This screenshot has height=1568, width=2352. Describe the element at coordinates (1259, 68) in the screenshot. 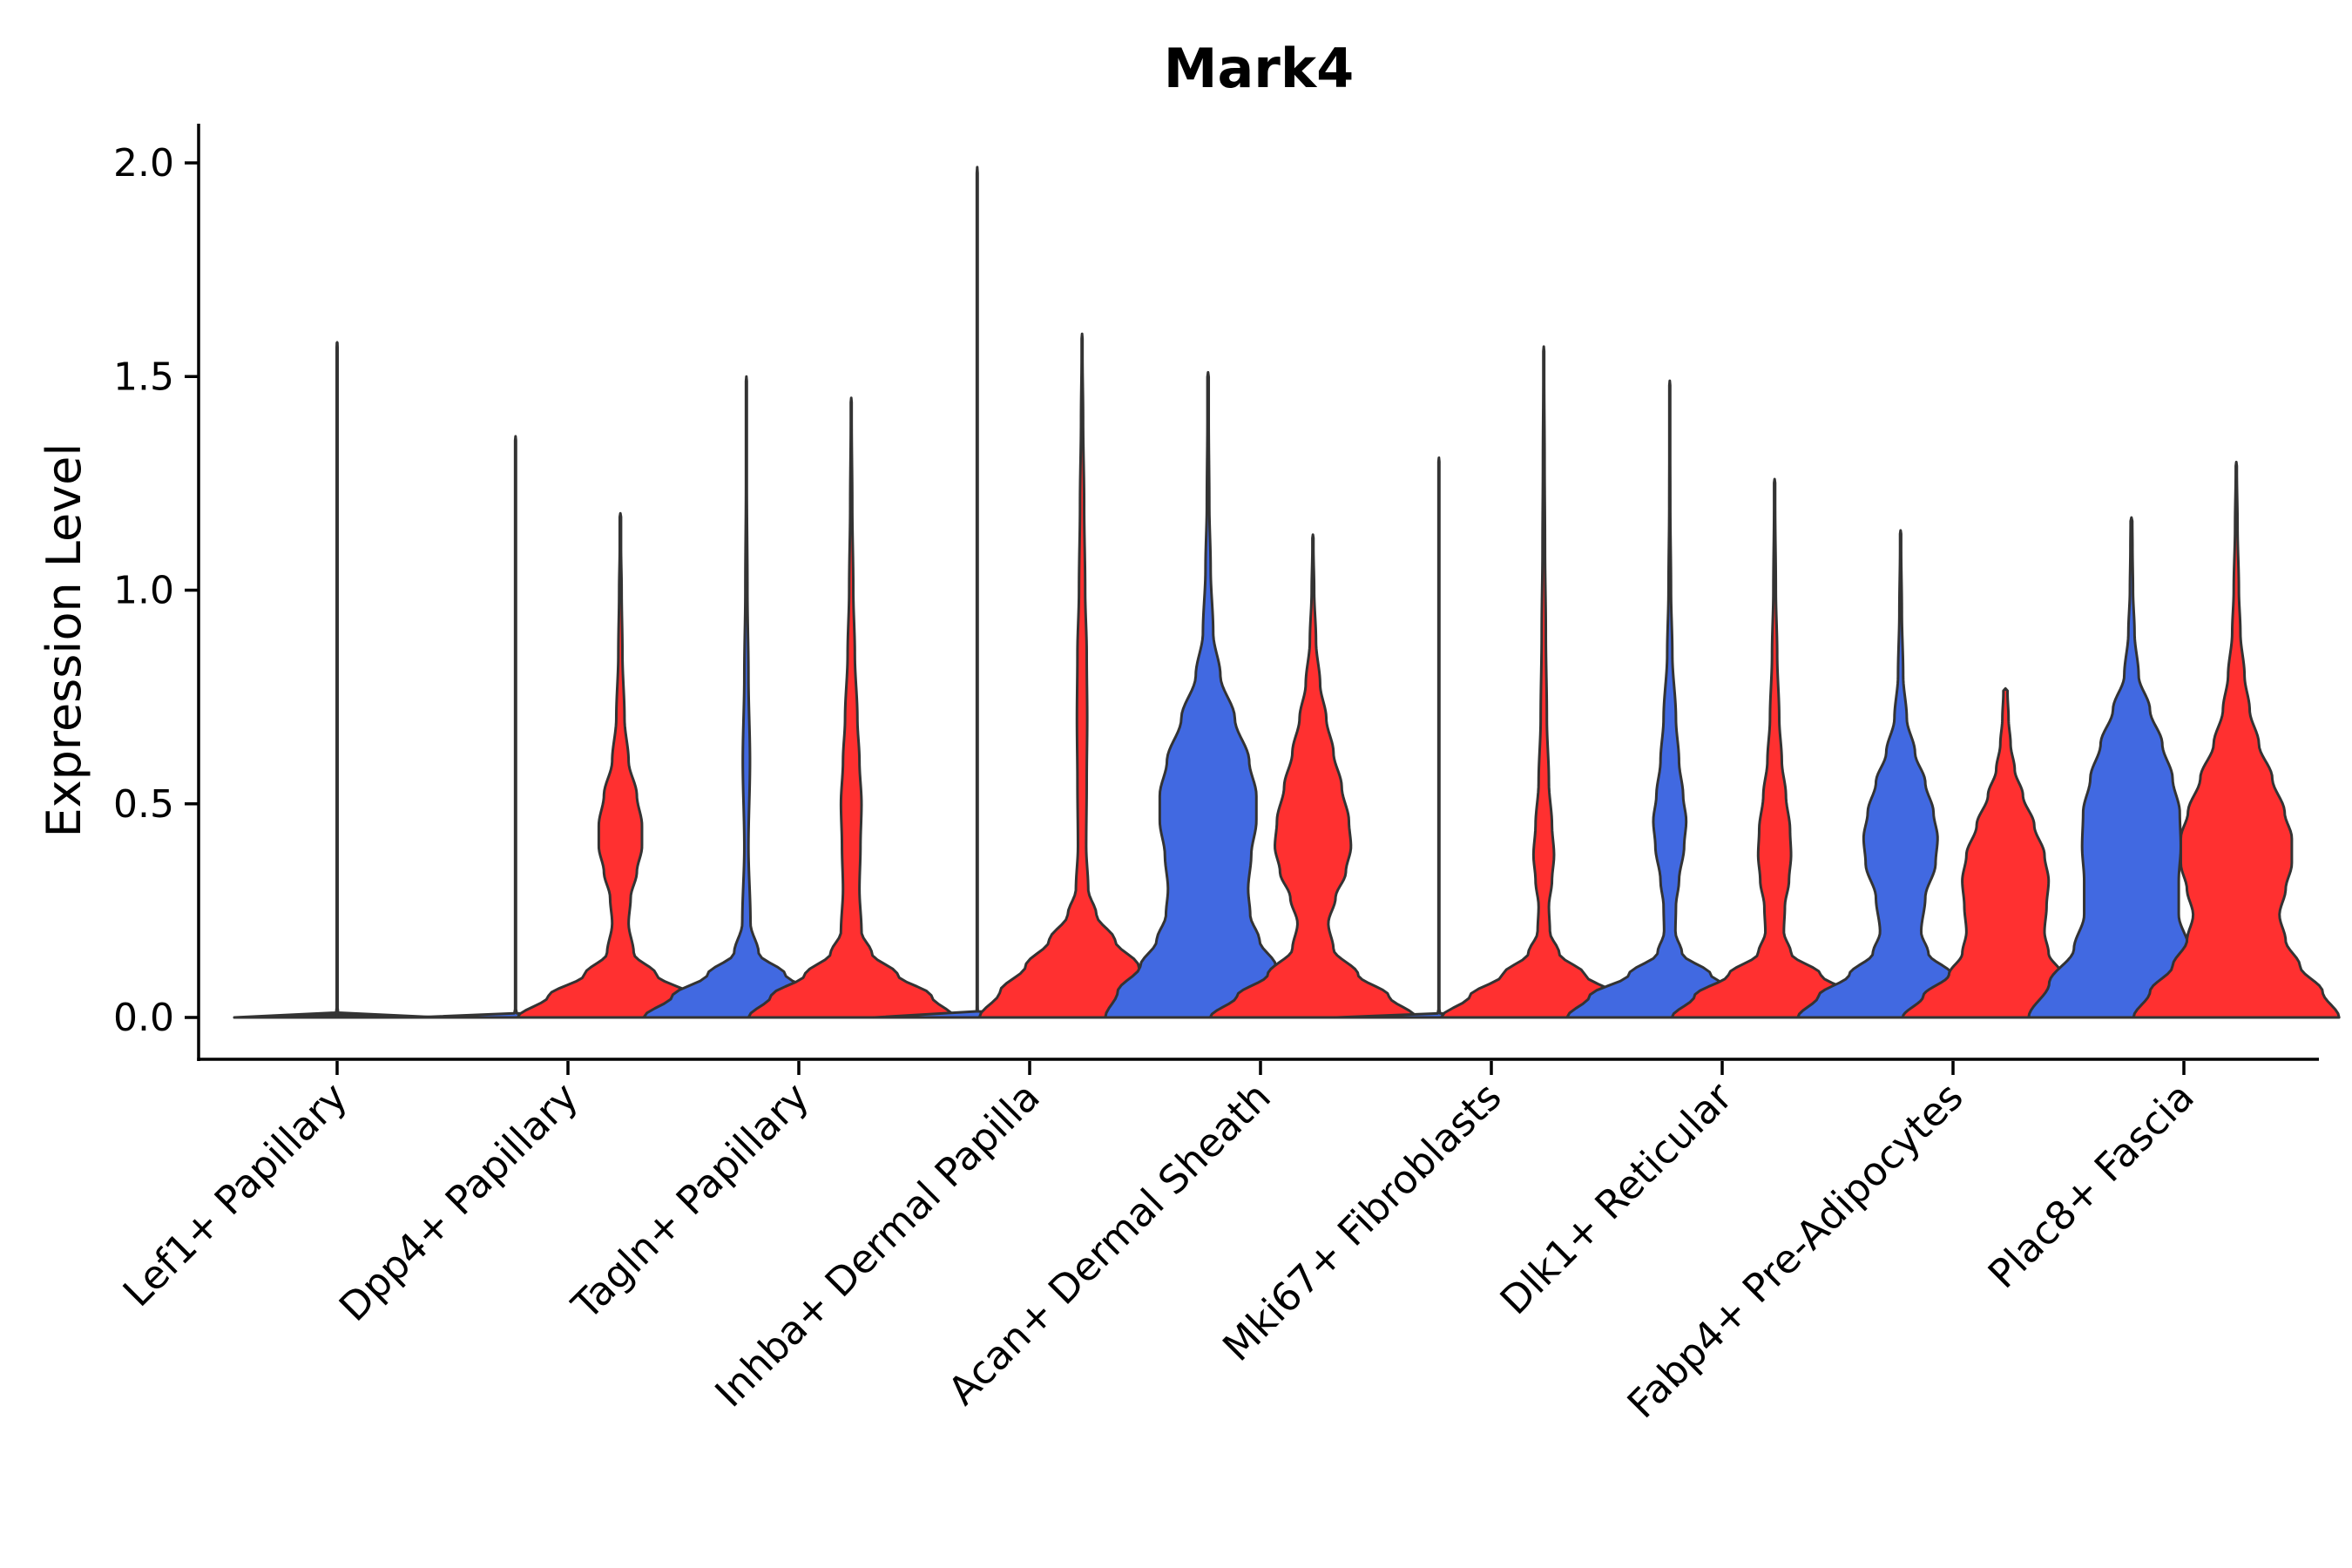

I see `chart-title: Mark4` at that location.